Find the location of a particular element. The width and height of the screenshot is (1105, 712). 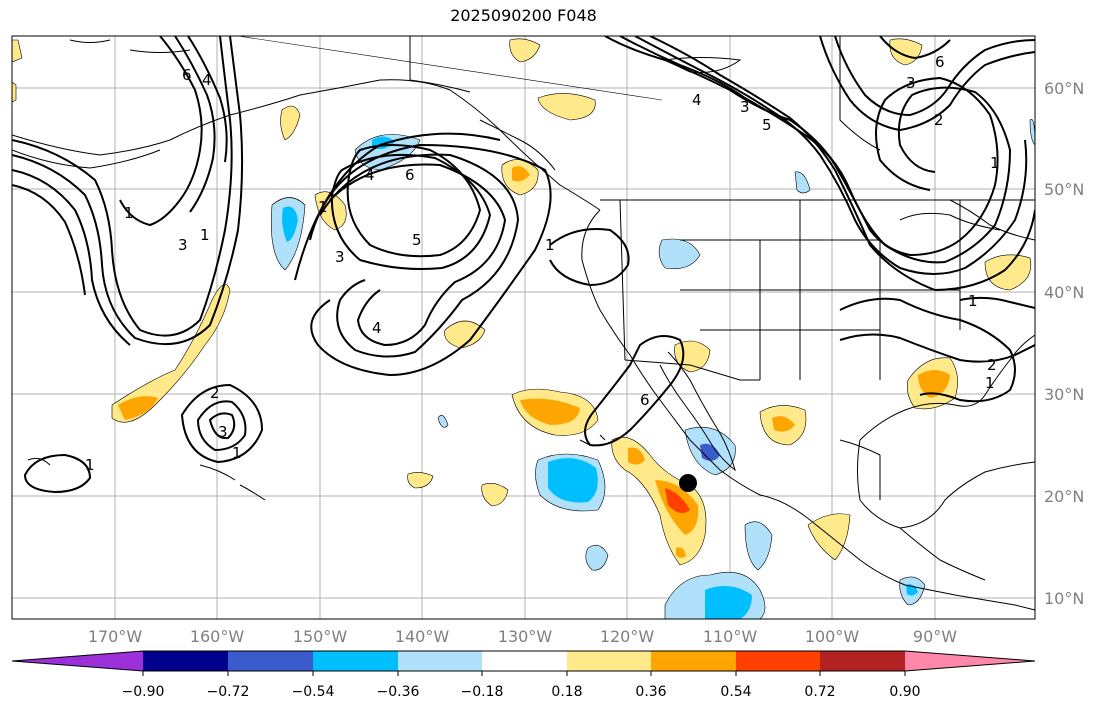

colorbar-tick-label: −0.72 is located at coordinates (228, 692).